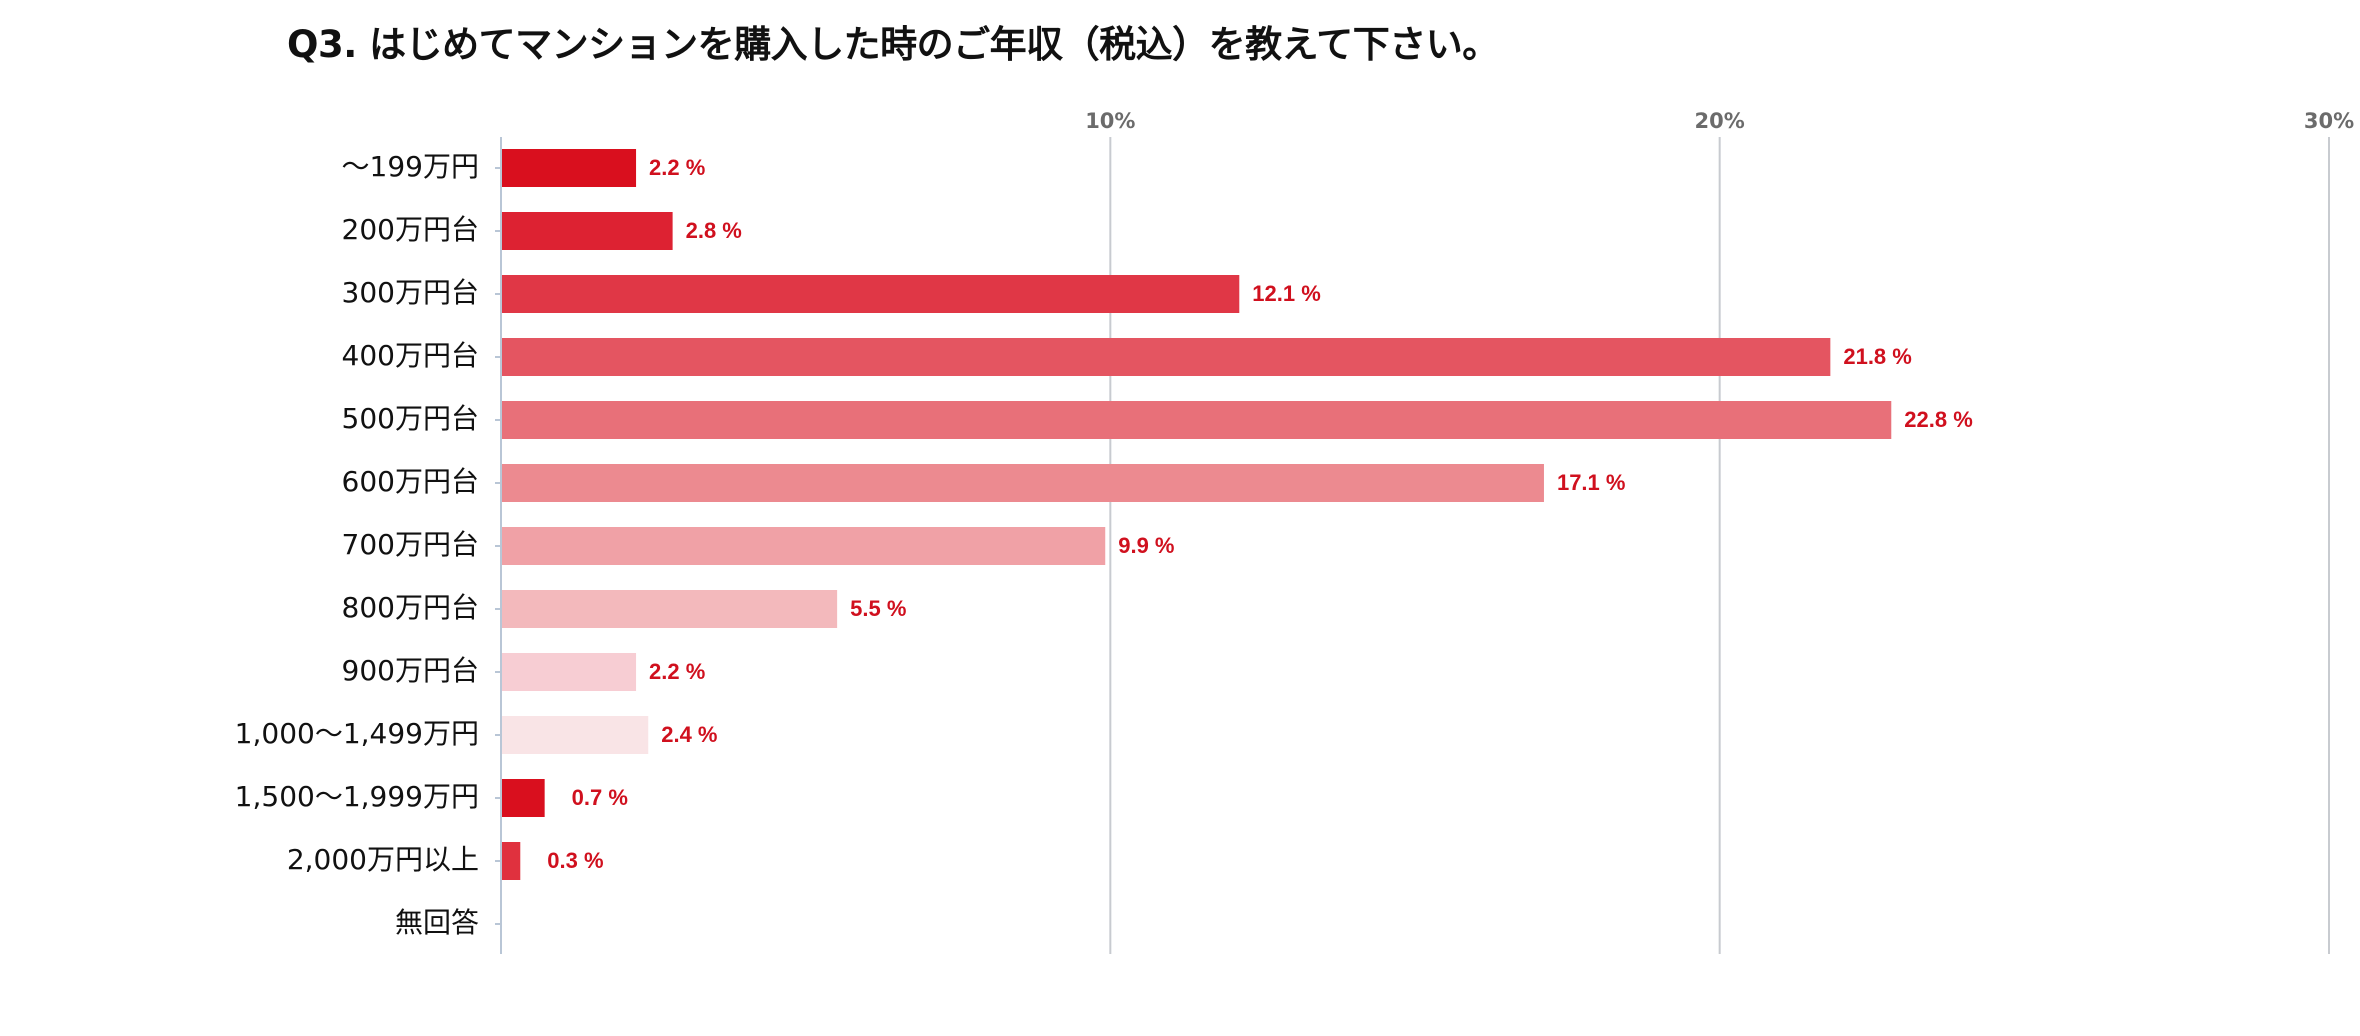  What do you see at coordinates (714, 230) in the screenshot?
I see `value-label: 2.8 %` at bounding box center [714, 230].